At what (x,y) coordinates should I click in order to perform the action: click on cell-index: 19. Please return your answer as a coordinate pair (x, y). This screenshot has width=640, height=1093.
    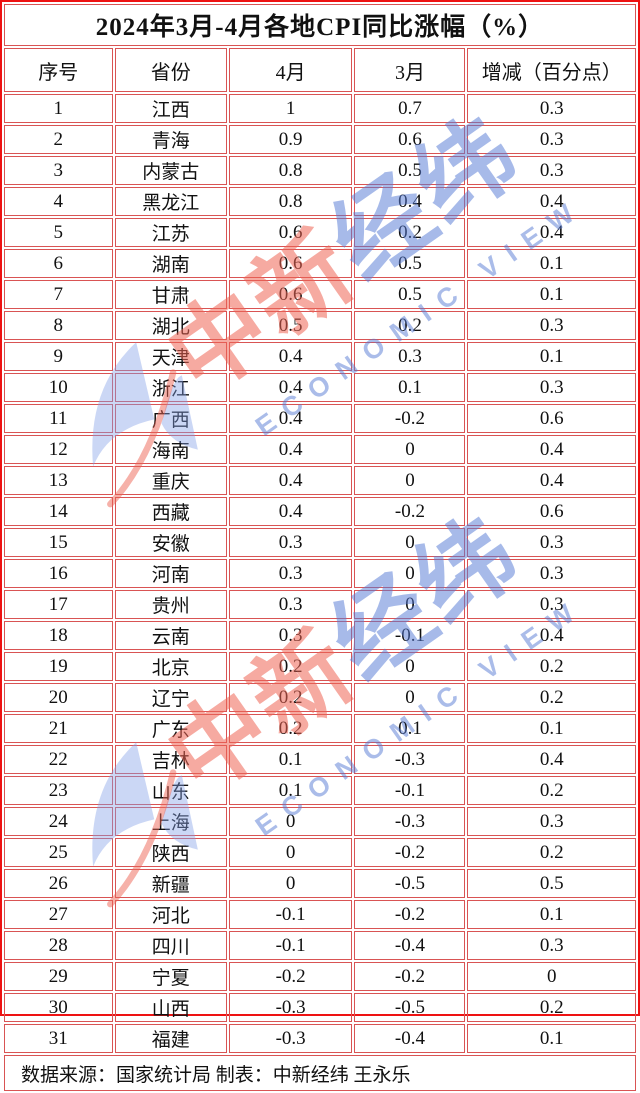
    Looking at the image, I should click on (58, 666).